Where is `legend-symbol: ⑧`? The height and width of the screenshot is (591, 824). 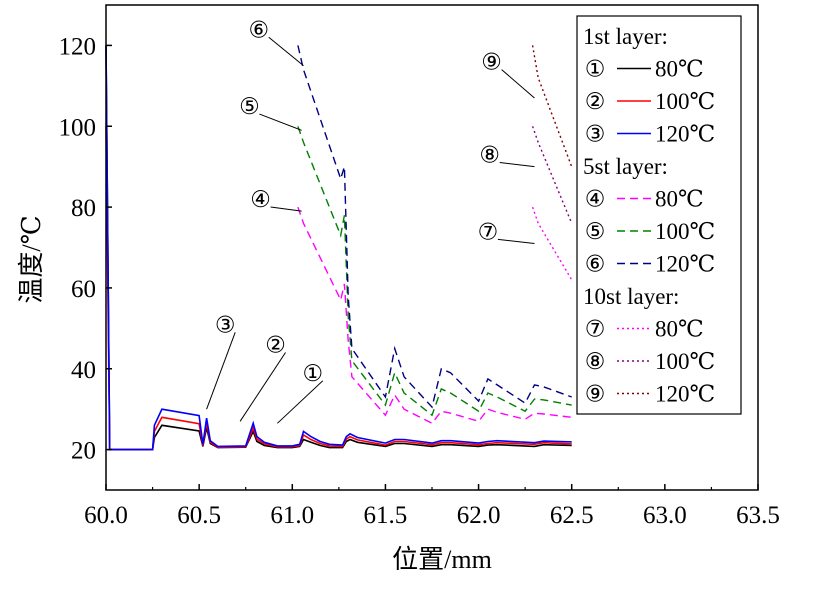 legend-symbol: ⑧ is located at coordinates (595, 361).